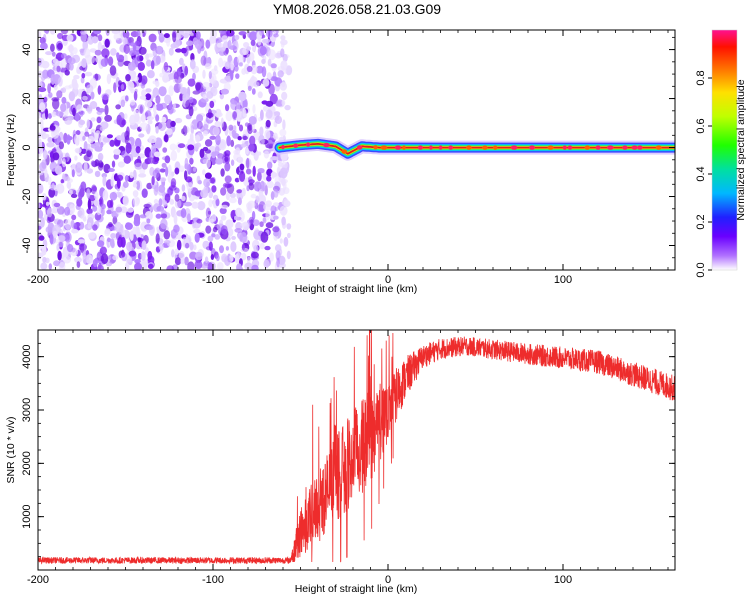  I want to click on x-tick-label: -100, so click(213, 280).